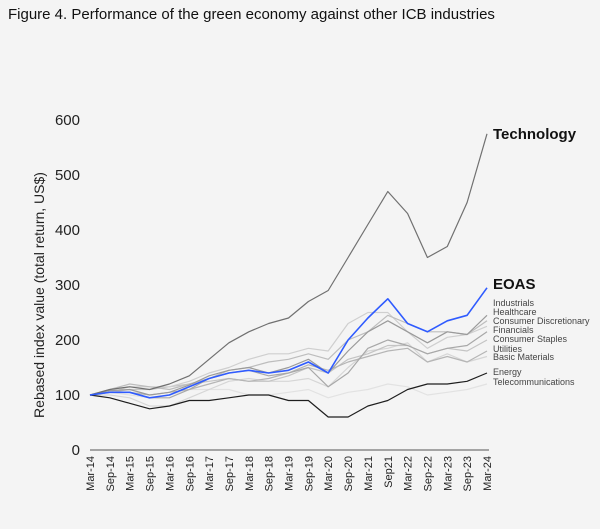 This screenshot has width=600, height=529. I want to click on series-line-utilities, so click(288, 371).